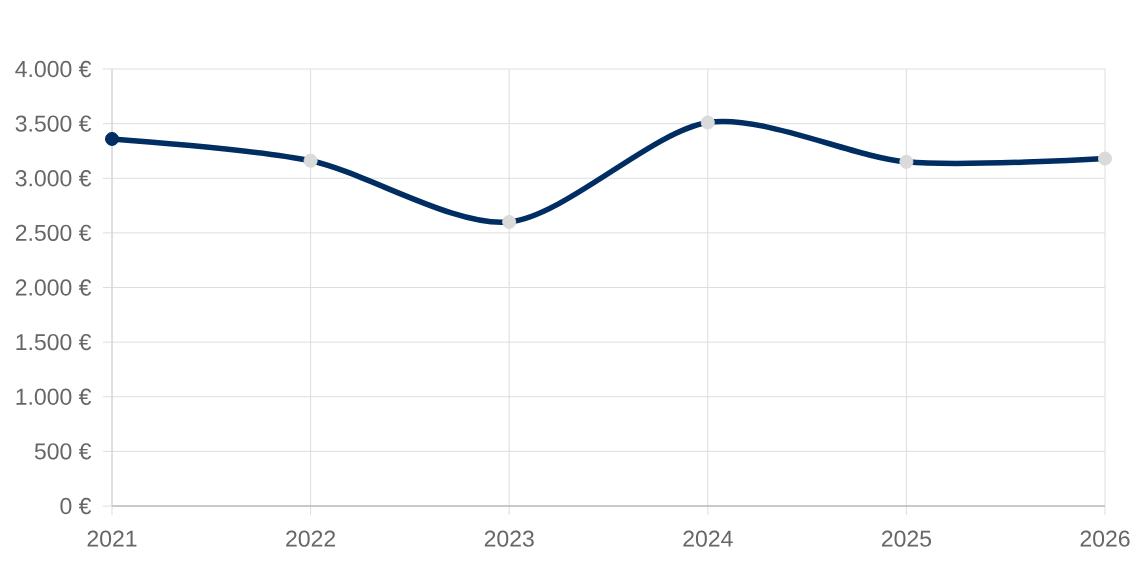  Describe the element at coordinates (54, 396) in the screenshot. I see `y-tick-label: 1.000 €` at that location.